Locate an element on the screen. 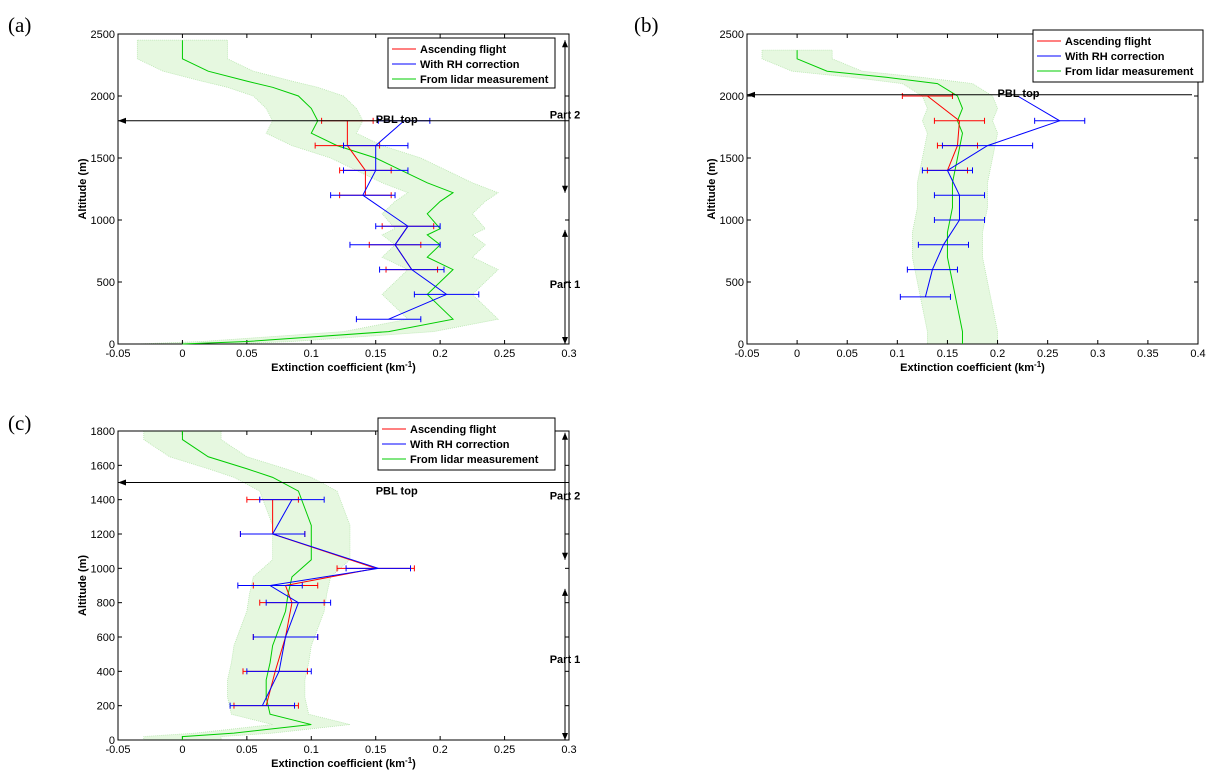 This screenshot has height=774, width=1206. y-tick-label: 1200 is located at coordinates (103, 535).